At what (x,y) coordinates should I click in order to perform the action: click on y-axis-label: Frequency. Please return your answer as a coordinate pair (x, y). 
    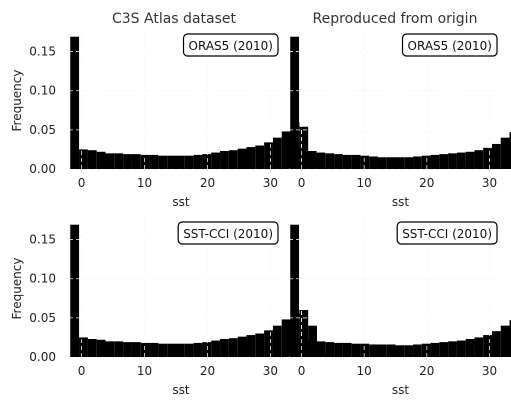
    Looking at the image, I should click on (17, 101).